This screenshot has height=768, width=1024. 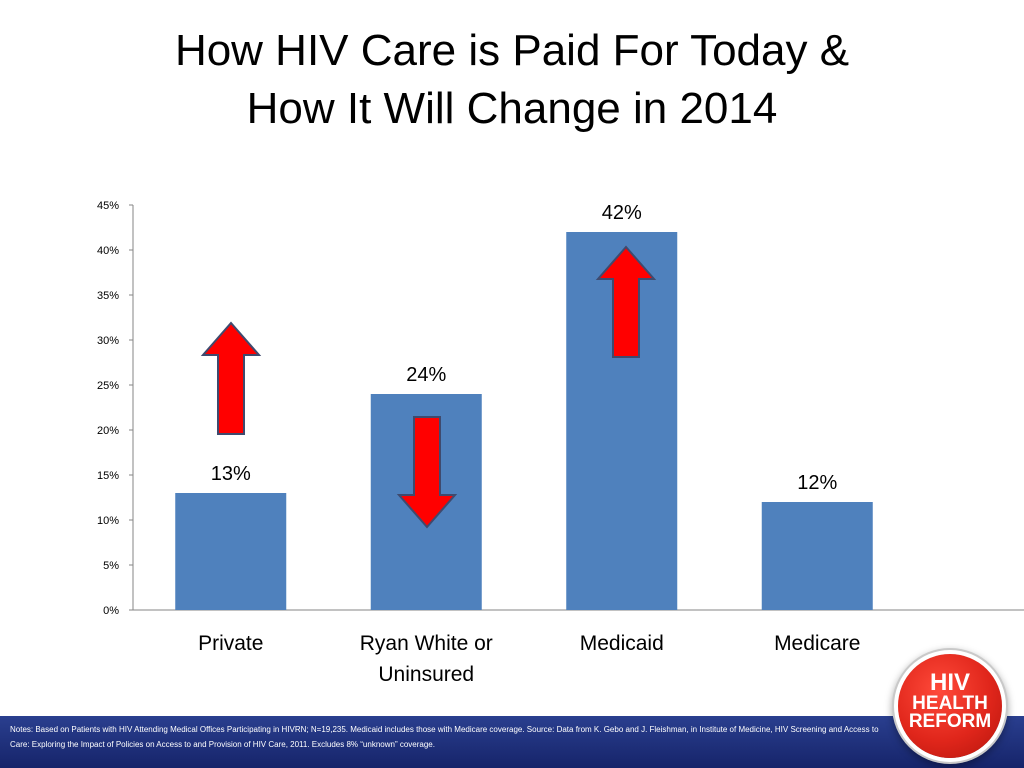 What do you see at coordinates (108, 521) in the screenshot?
I see `y-tick-label: 10%` at bounding box center [108, 521].